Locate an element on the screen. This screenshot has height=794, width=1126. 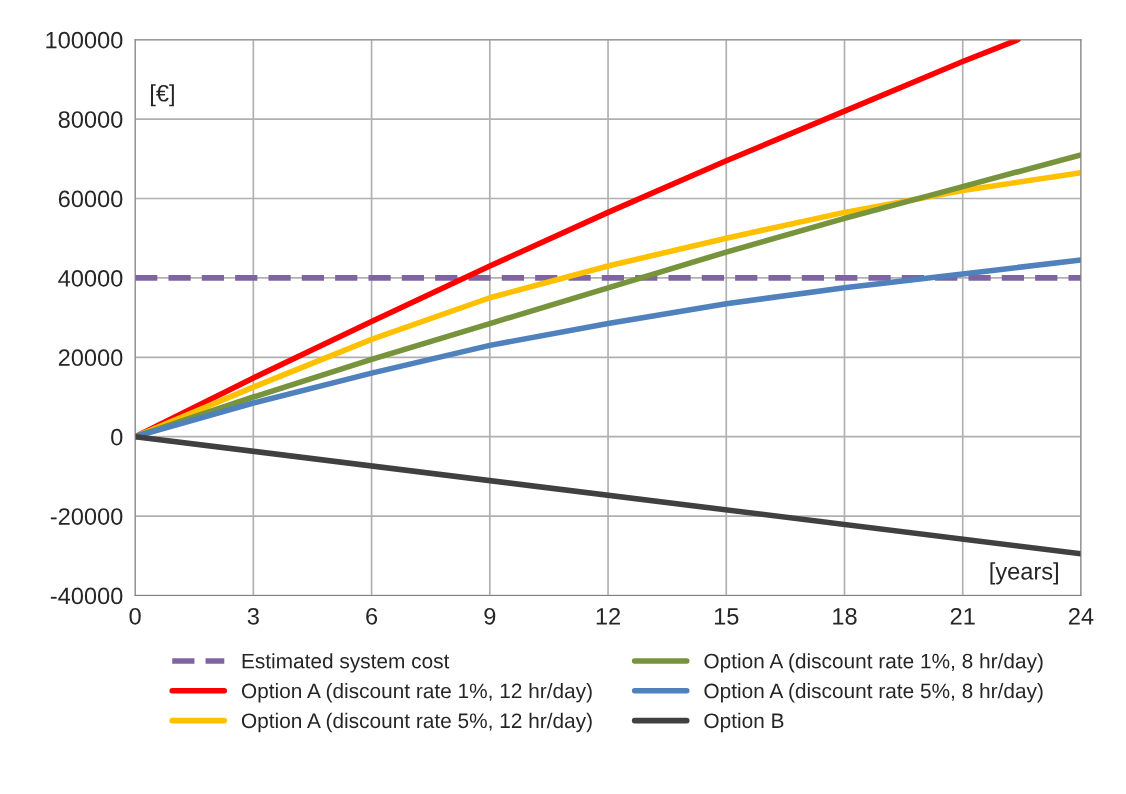
y-tick-label: 60000 is located at coordinates (90, 199).